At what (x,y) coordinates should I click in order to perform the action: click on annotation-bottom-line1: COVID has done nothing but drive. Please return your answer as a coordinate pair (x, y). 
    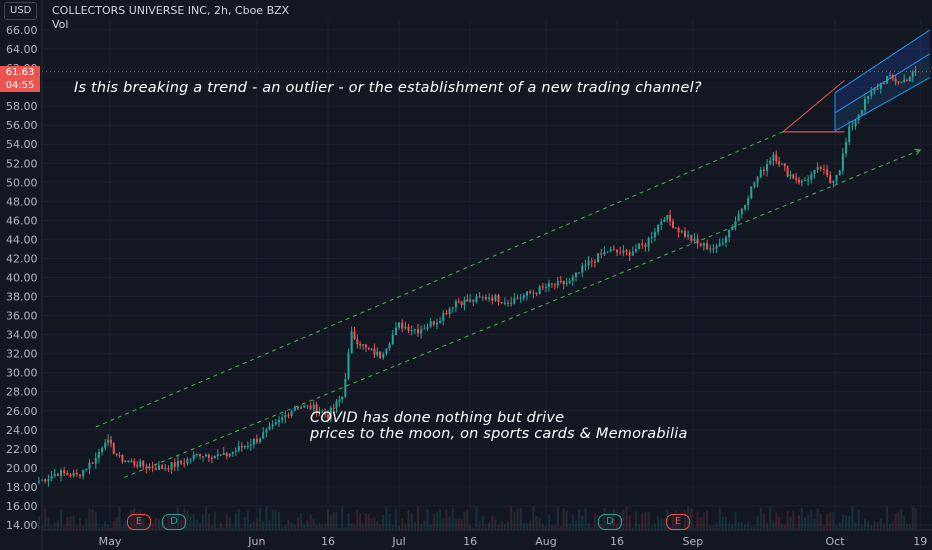
    Looking at the image, I should click on (437, 418).